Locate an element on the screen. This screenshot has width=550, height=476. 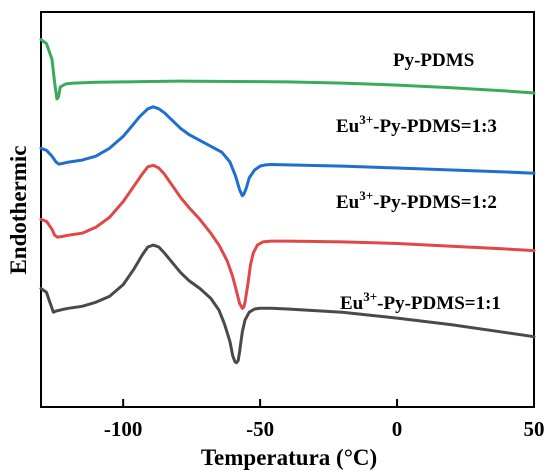
x-tick-label: 50 is located at coordinates (534, 429).